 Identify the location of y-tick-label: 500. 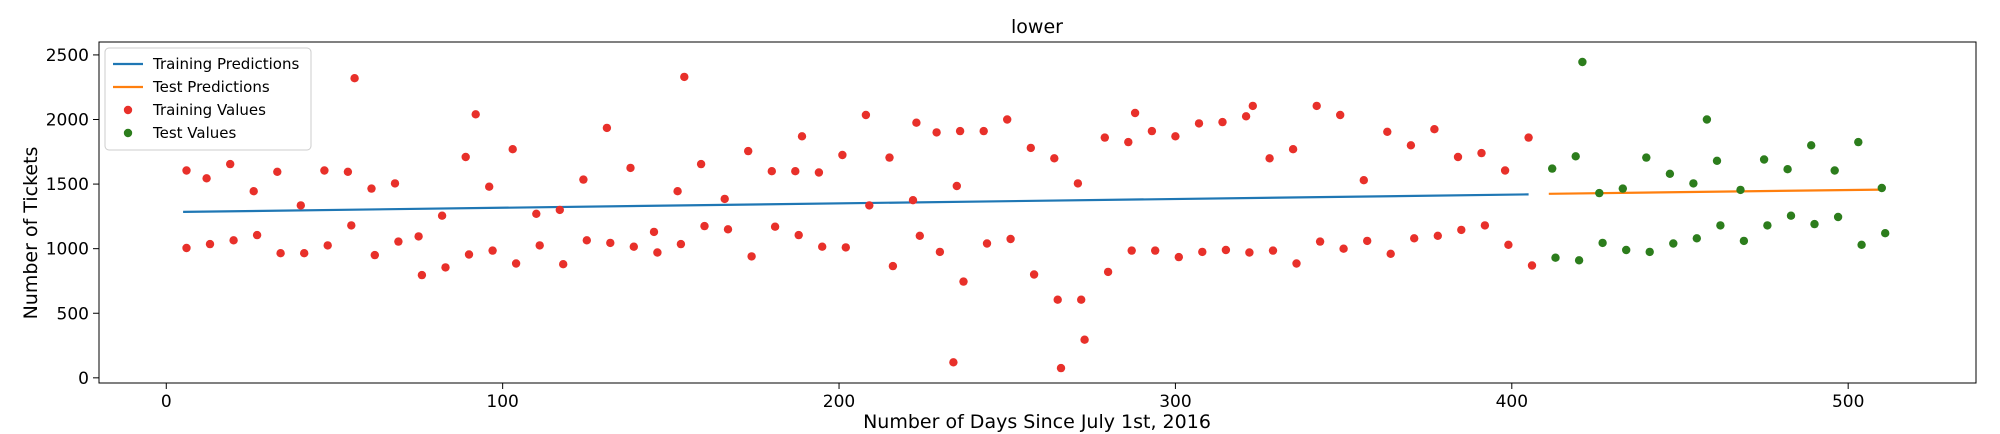
(73, 314).